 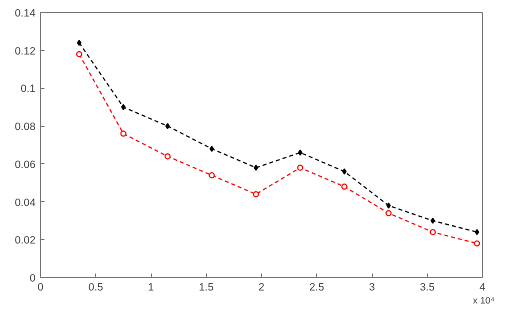 I want to click on x-tick-label: 0, so click(x=41, y=288).